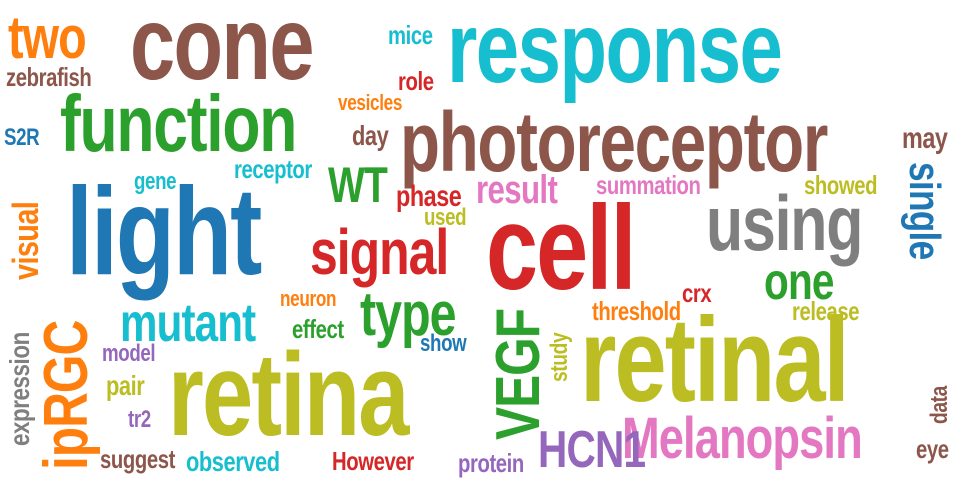  Describe the element at coordinates (25, 240) in the screenshot. I see `word-visual: visual` at that location.